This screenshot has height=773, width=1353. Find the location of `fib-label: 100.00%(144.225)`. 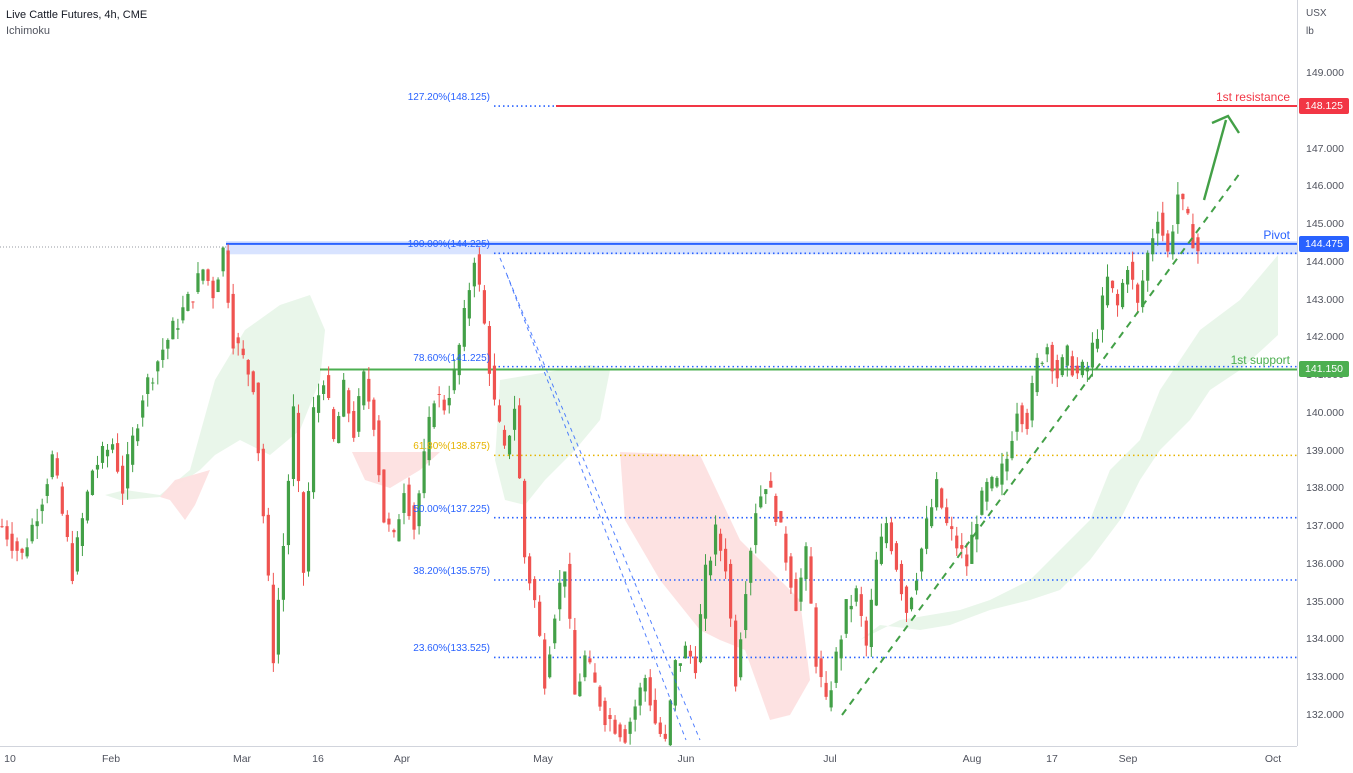

fib-label: 100.00%(144.225) is located at coordinates (448, 245).